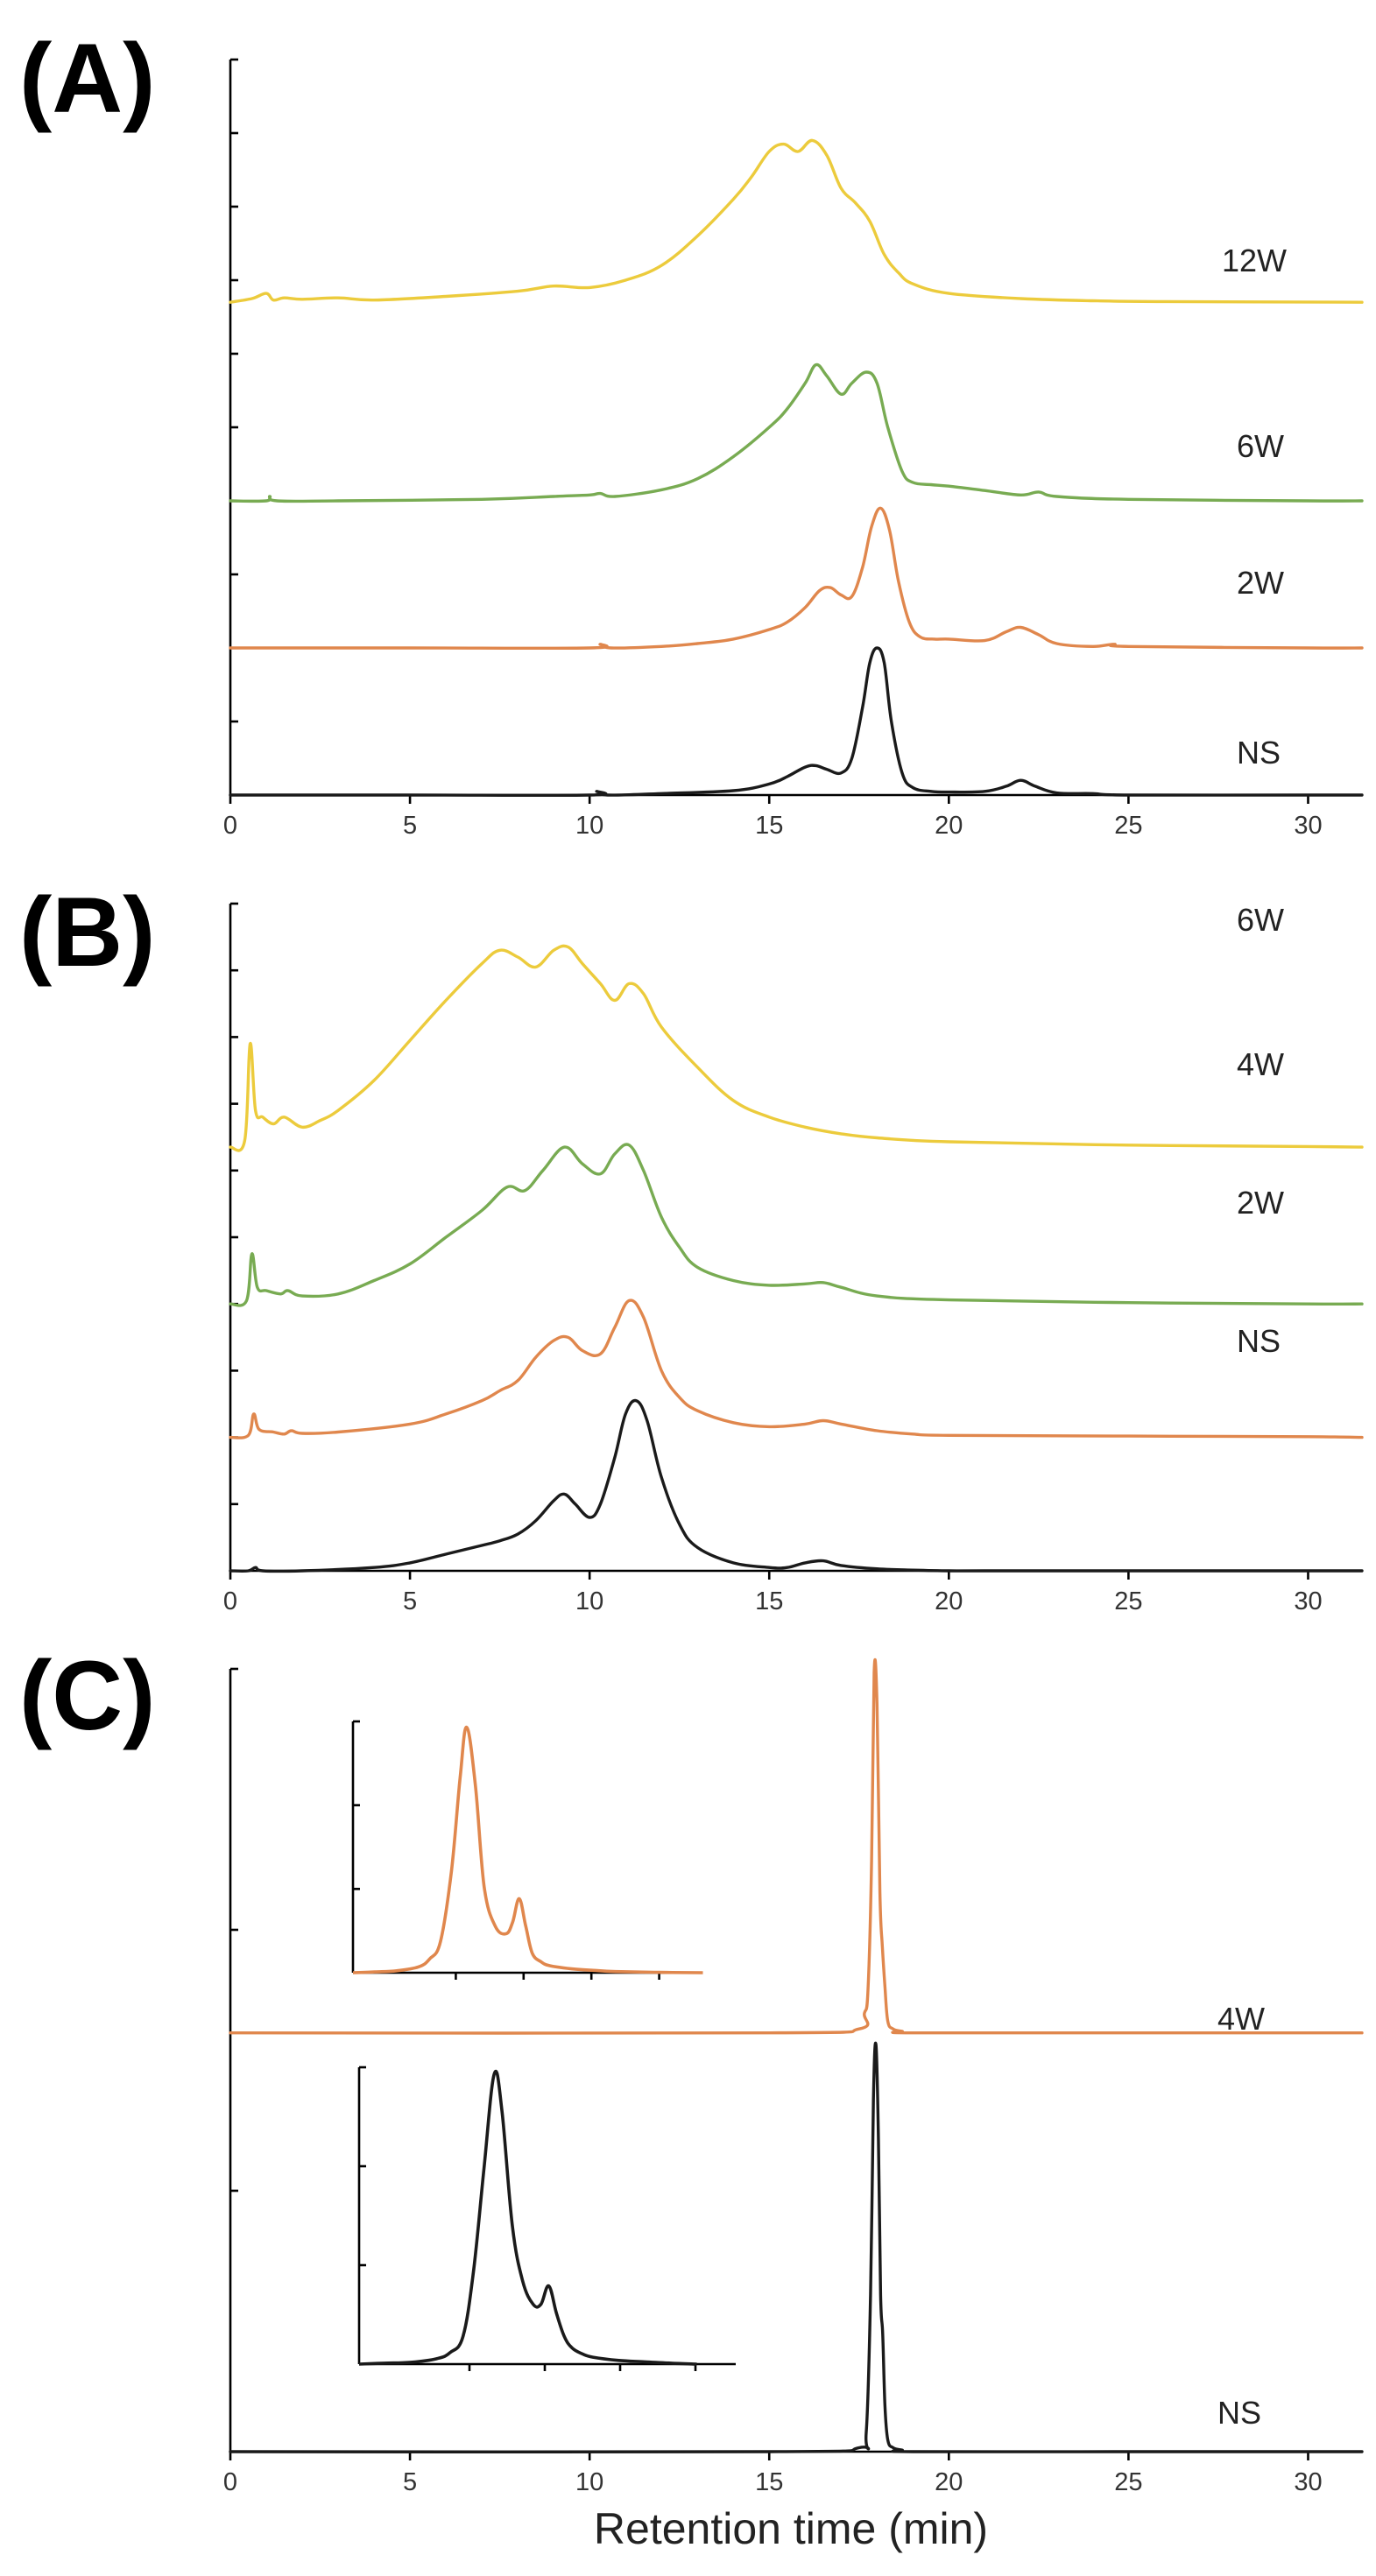 The height and width of the screenshot is (2576, 1376). What do you see at coordinates (87, 78) in the screenshot?
I see `panel-label-a: (A)` at bounding box center [87, 78].